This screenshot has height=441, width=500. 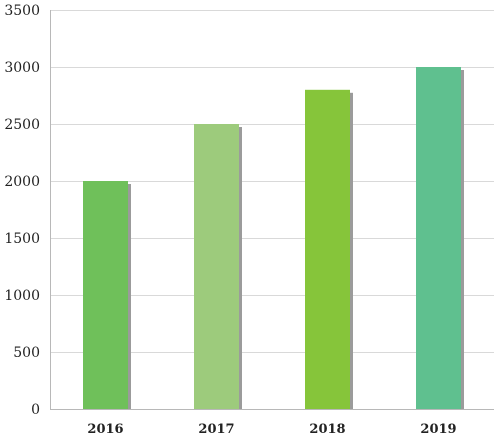 What do you see at coordinates (327, 429) in the screenshot?
I see `x-category-label-2018: 2018` at bounding box center [327, 429].